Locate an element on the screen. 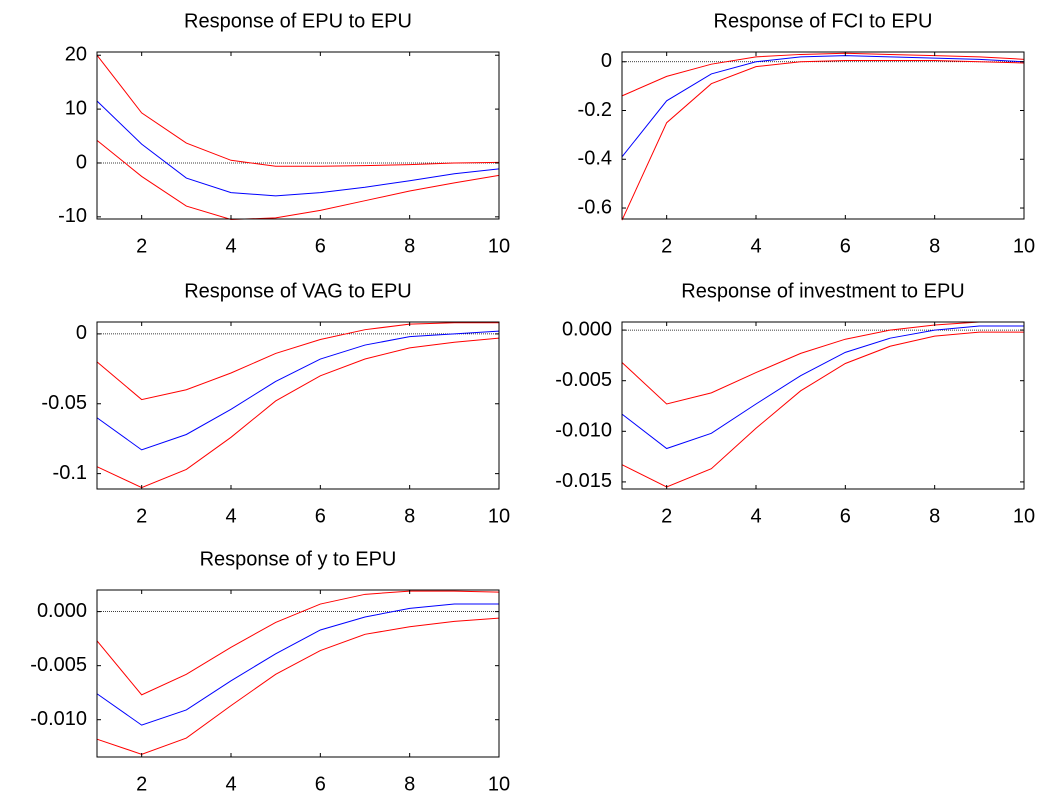 The height and width of the screenshot is (798, 1044). y-tick-label: -0.4 is located at coordinates (595, 159).